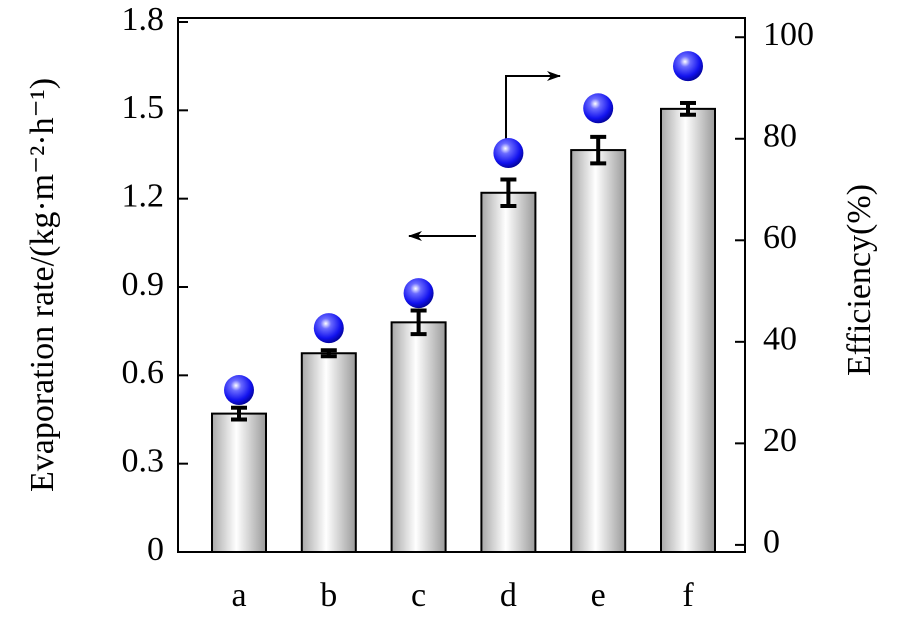 This screenshot has width=898, height=626. I want to click on y2-tick-label: 0, so click(771, 542).